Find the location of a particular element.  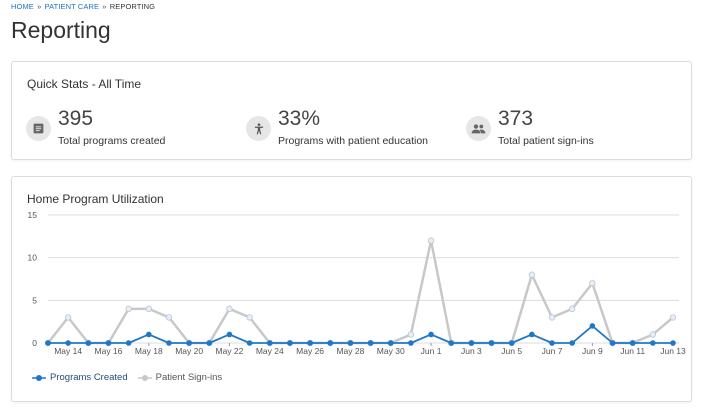

page-title: Reporting is located at coordinates (61, 30).